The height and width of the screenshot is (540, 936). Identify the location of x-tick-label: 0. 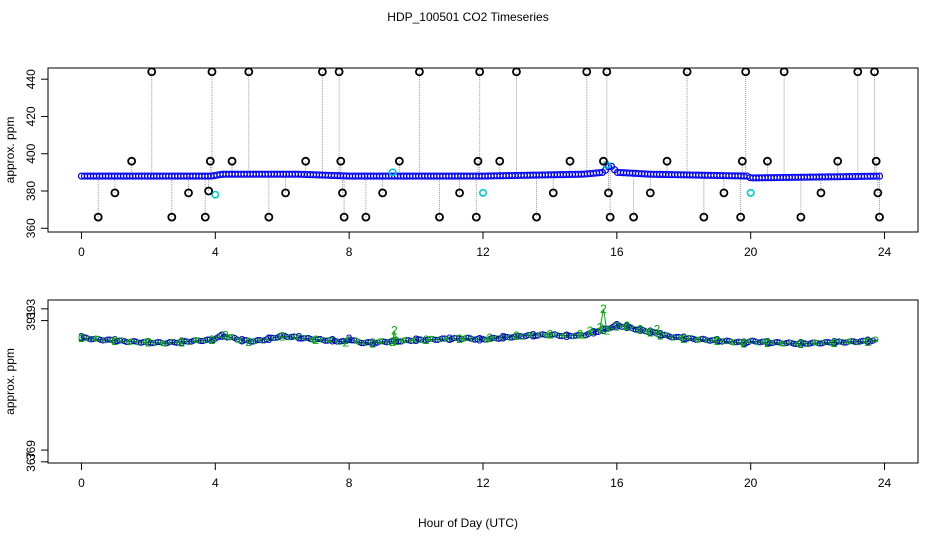
(81, 483).